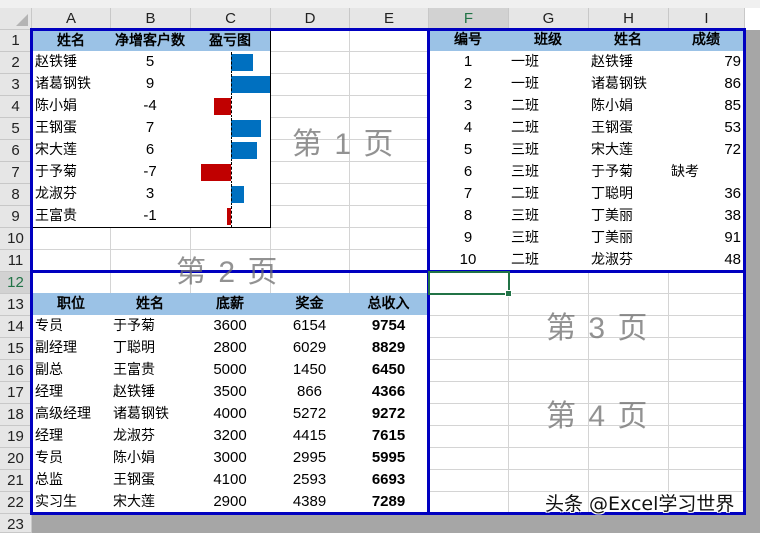 The width and height of the screenshot is (760, 536). I want to click on row-header-16: 16, so click(16, 371).